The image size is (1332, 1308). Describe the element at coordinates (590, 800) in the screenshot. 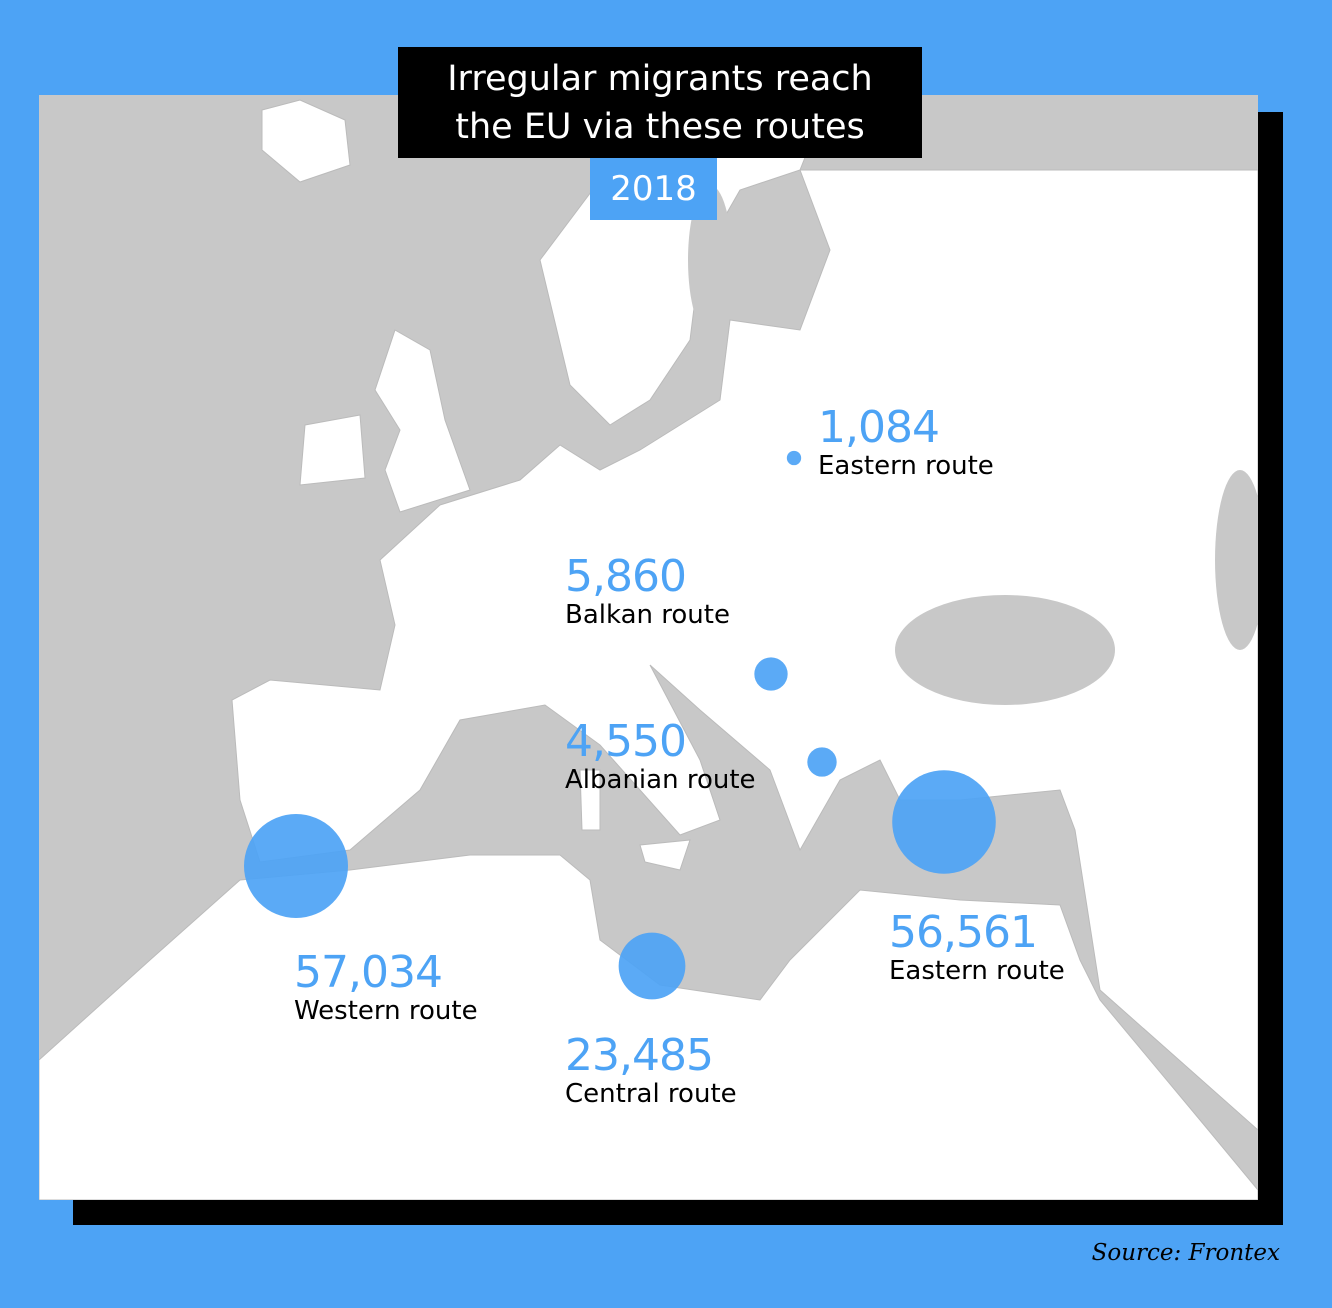

I see `land-sardinia` at that location.